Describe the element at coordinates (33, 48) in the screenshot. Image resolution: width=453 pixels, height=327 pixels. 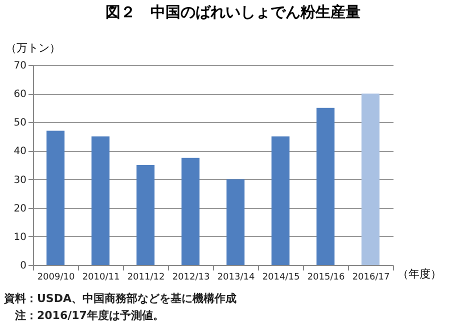
I see `y-axis-title: （万トン）` at that location.